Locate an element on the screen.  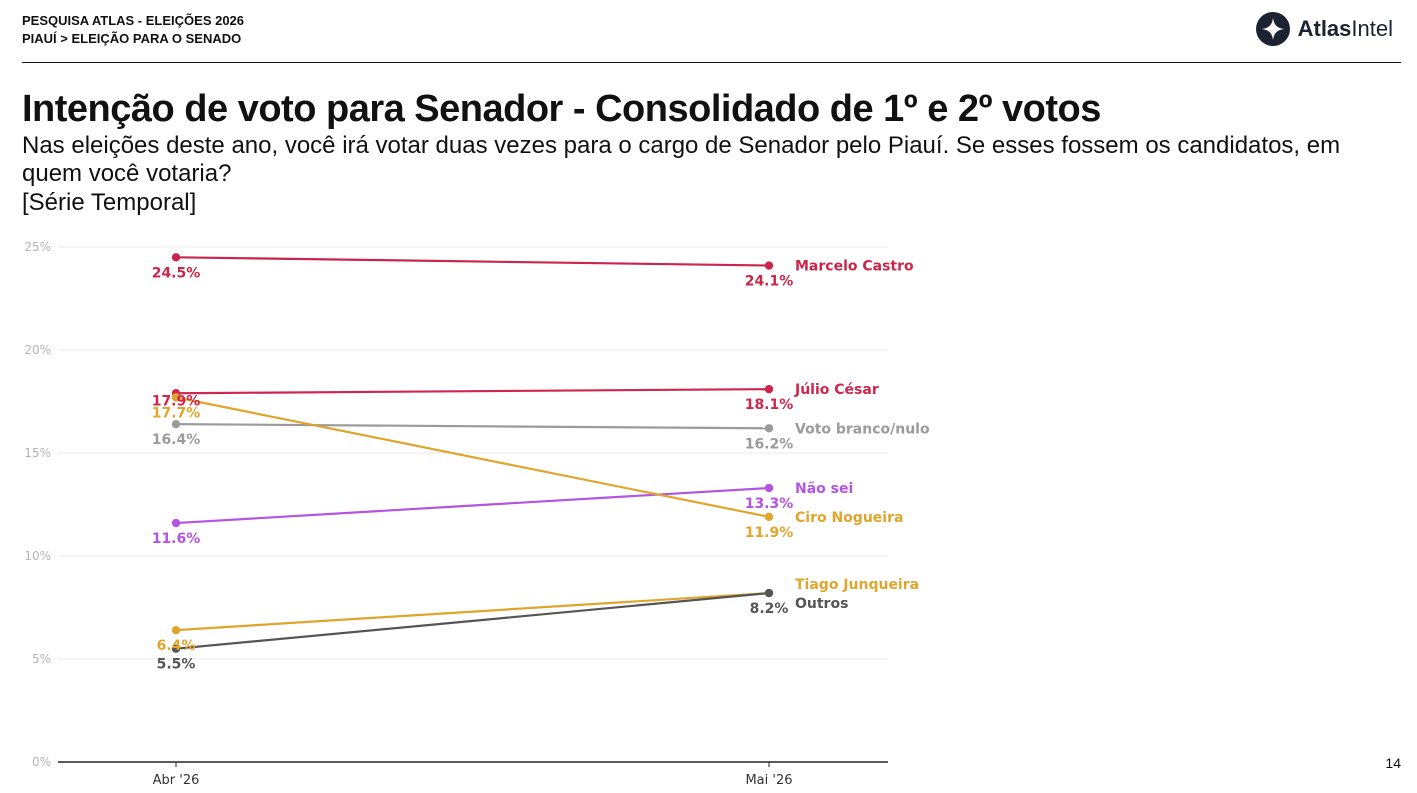
atlasintel-logo: AtlasIntel is located at coordinates (1324, 29).